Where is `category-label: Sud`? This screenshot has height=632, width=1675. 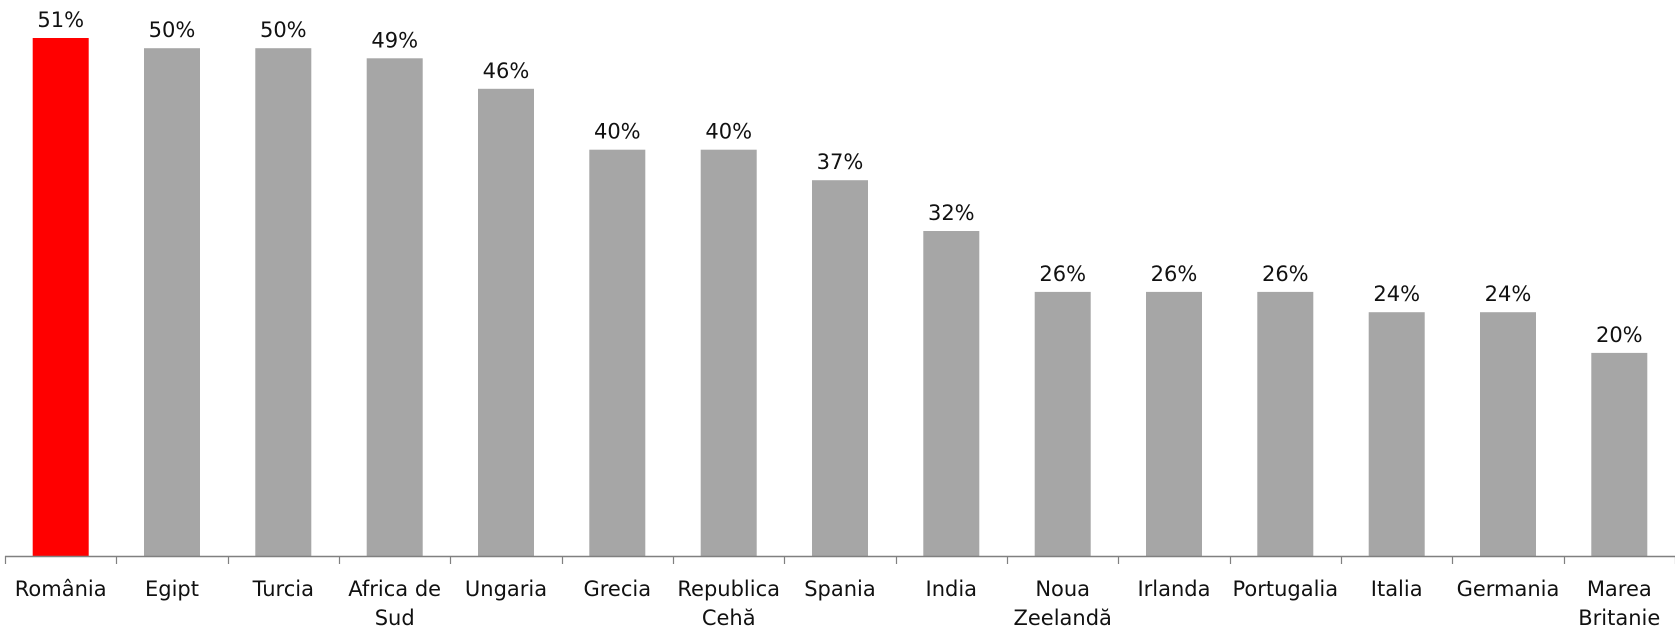 category-label: Sud is located at coordinates (395, 618).